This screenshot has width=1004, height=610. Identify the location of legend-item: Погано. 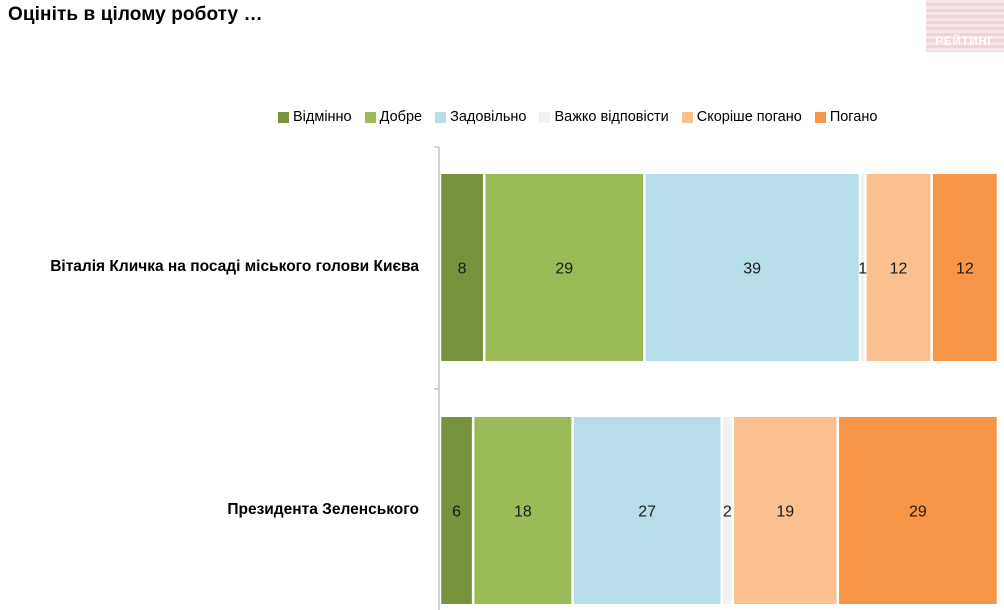
(846, 117).